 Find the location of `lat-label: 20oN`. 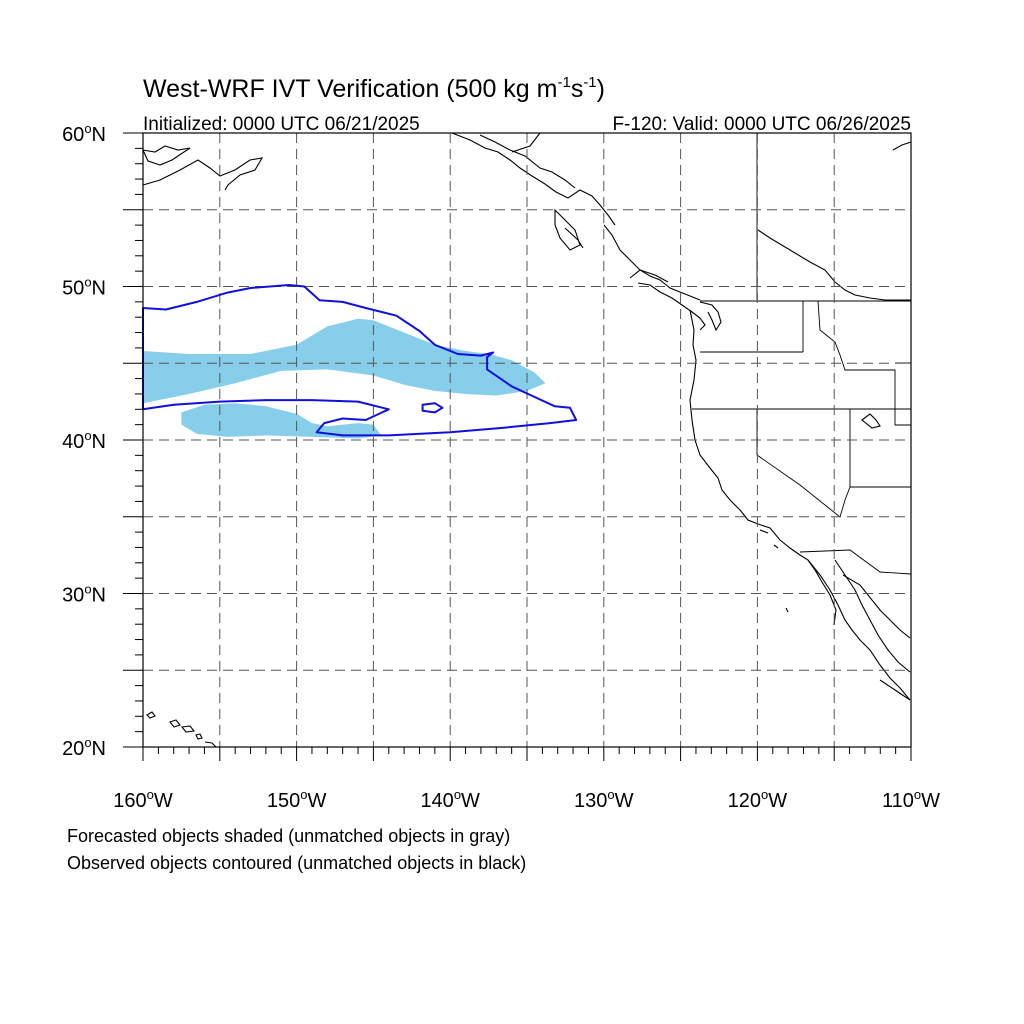

lat-label: 20oN is located at coordinates (84, 747).